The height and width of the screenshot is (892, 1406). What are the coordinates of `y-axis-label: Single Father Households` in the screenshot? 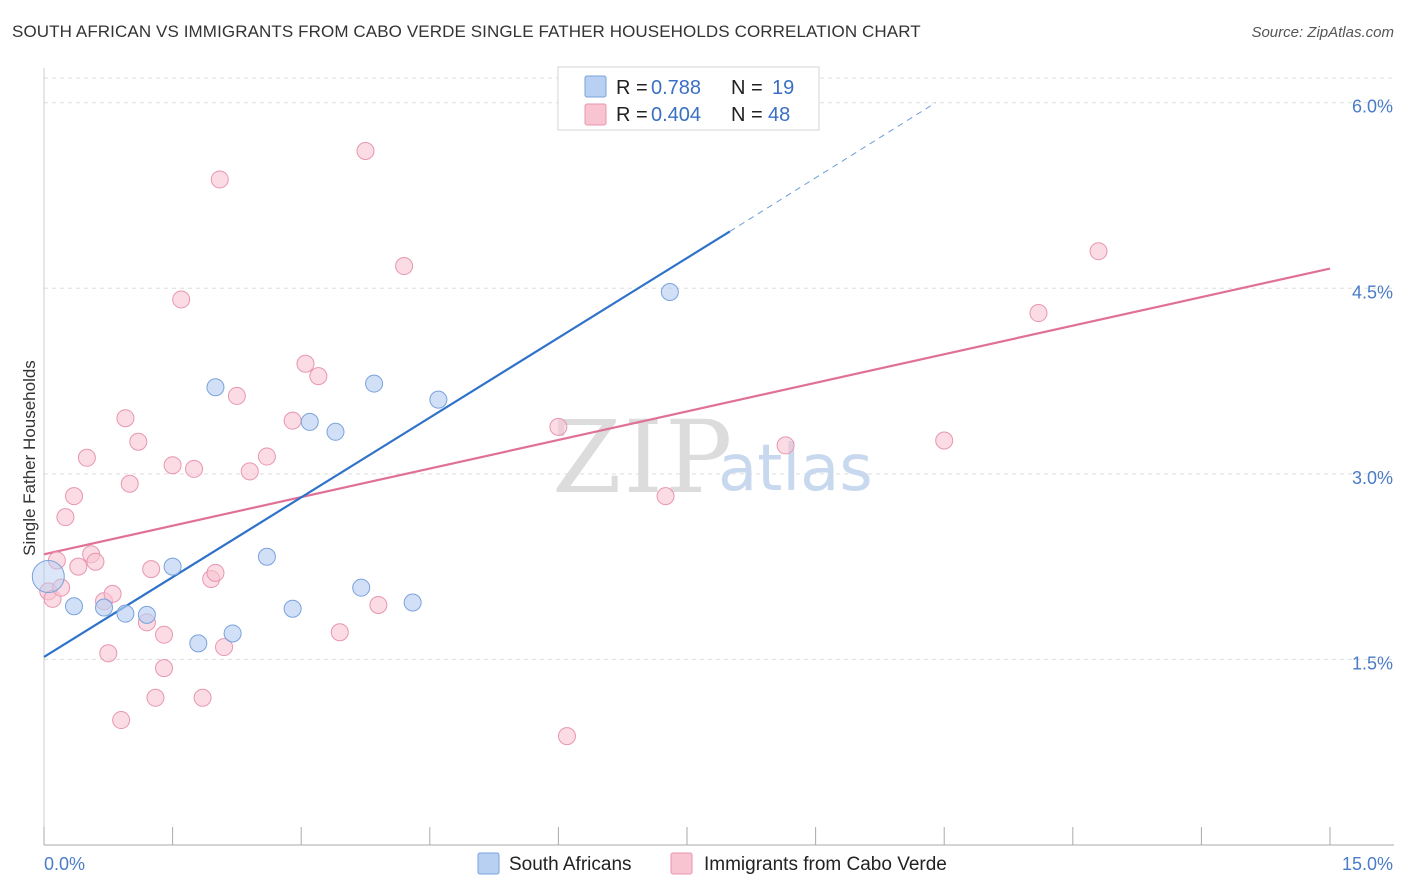 It's located at (29, 458).